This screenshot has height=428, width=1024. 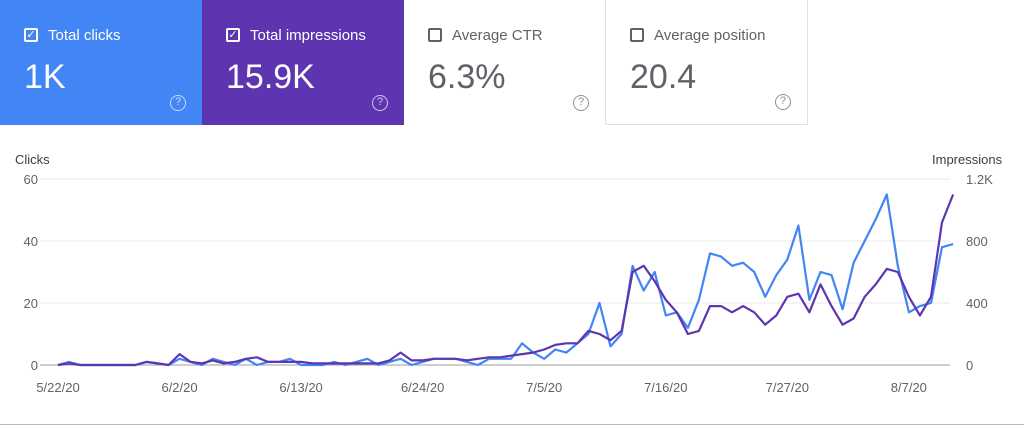 I want to click on x-tick-label: 6/24/20, so click(x=422, y=387).